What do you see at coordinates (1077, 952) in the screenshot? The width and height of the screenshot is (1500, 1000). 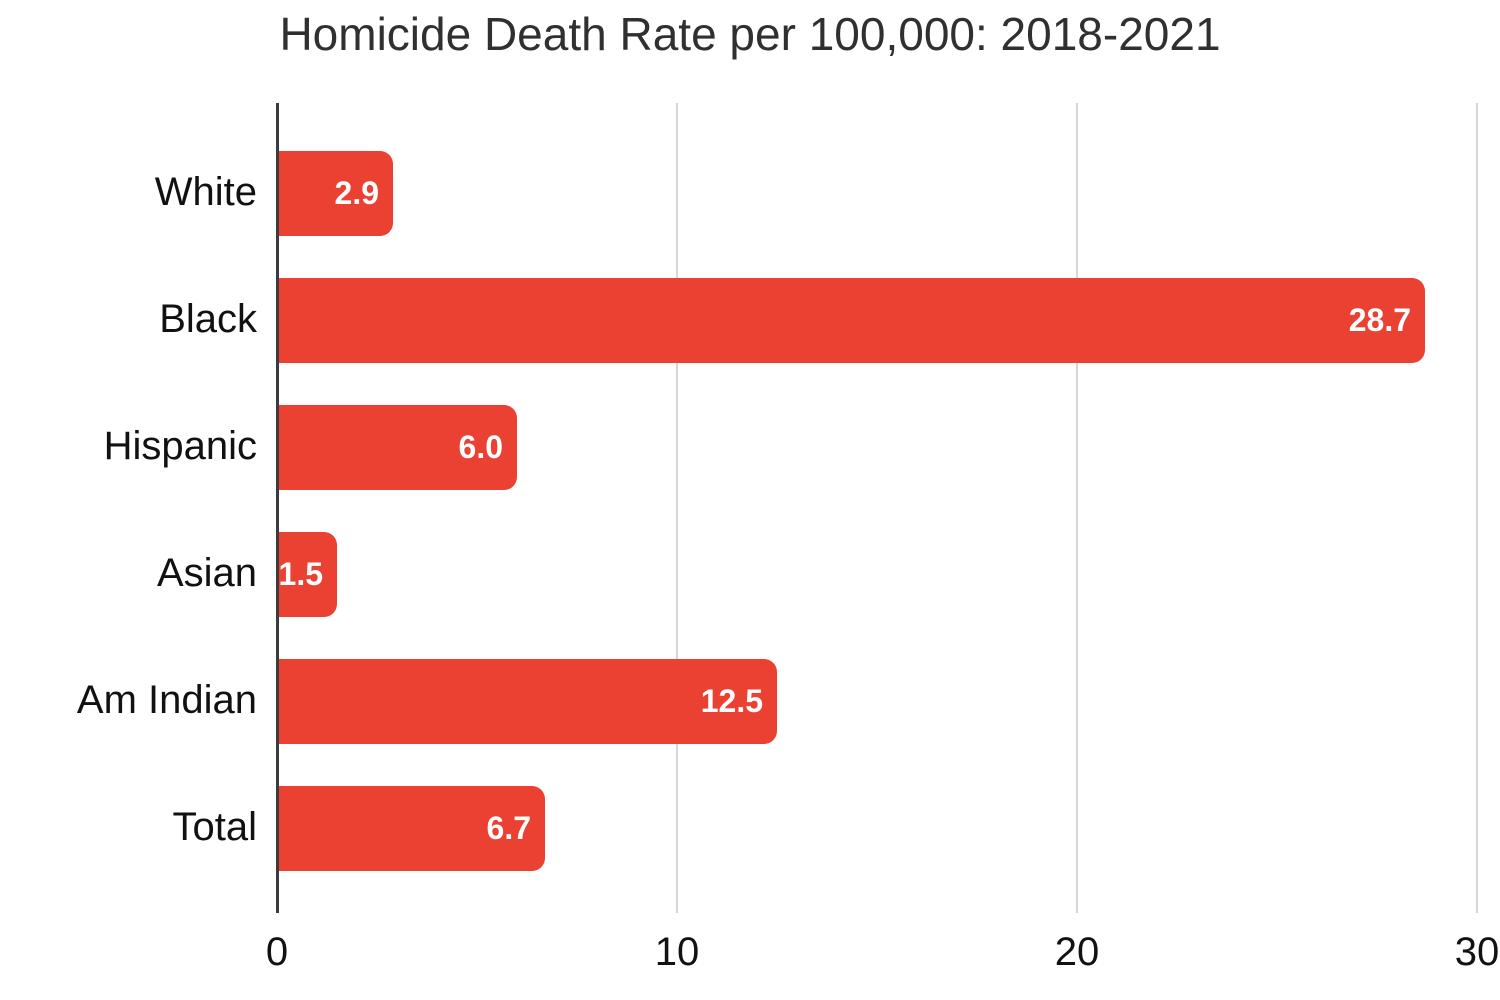 I see `x-tick-label-20: 20` at bounding box center [1077, 952].